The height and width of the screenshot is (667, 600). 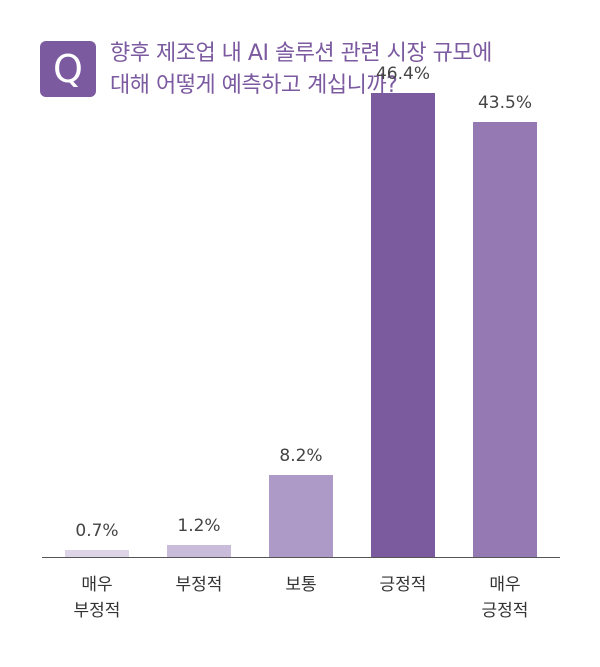 What do you see at coordinates (505, 103) in the screenshot?
I see `value-label-5: 43.5%` at bounding box center [505, 103].